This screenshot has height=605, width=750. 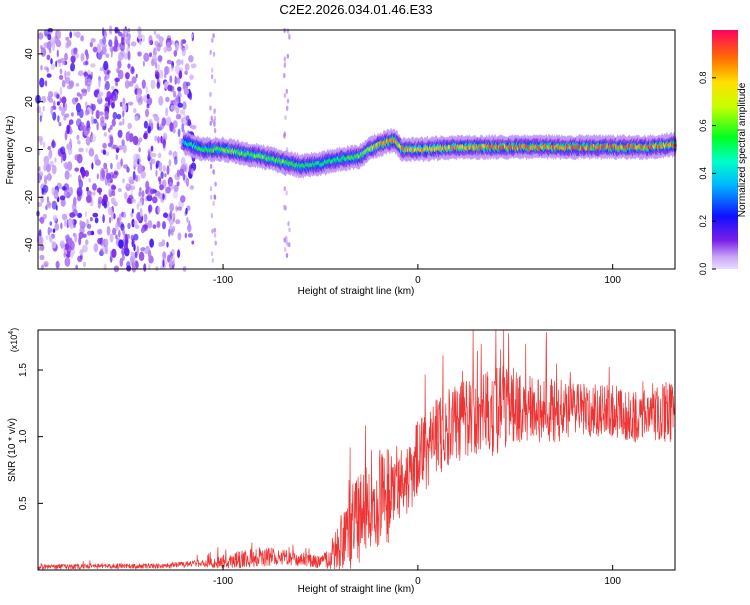 I want to click on spectrogram-x-axis-label: Height of straight line (km), so click(x=356, y=291).